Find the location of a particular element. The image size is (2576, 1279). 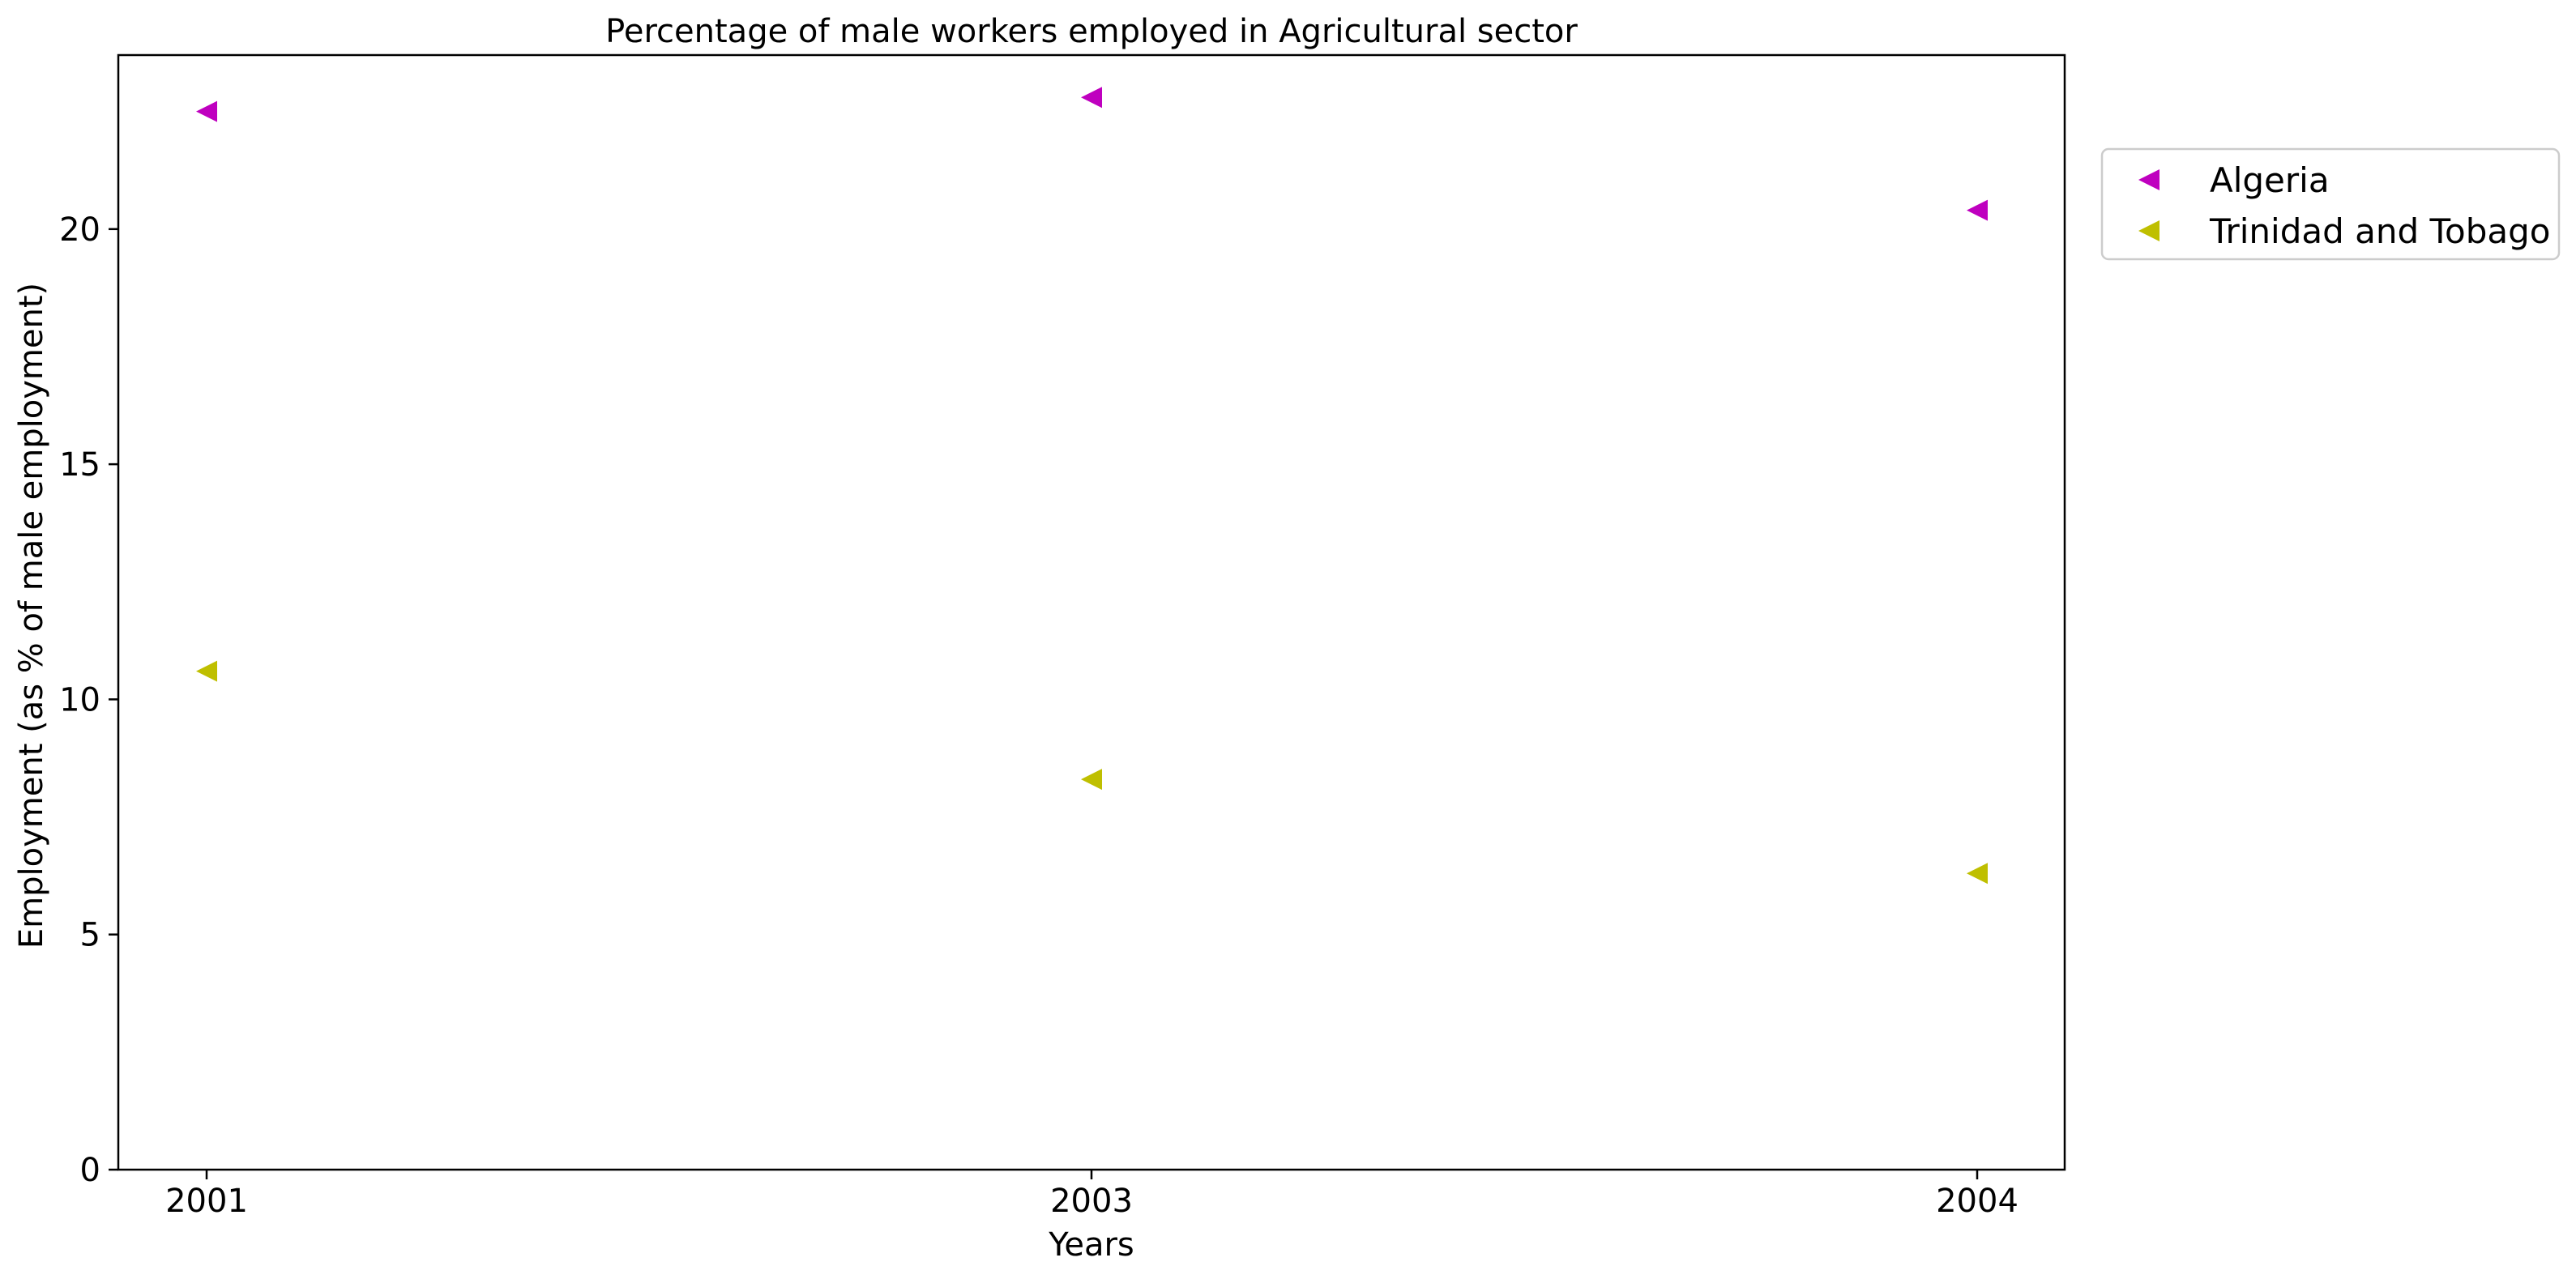

y-axis: 0 5 10 15 20 is located at coordinates (88, 700).